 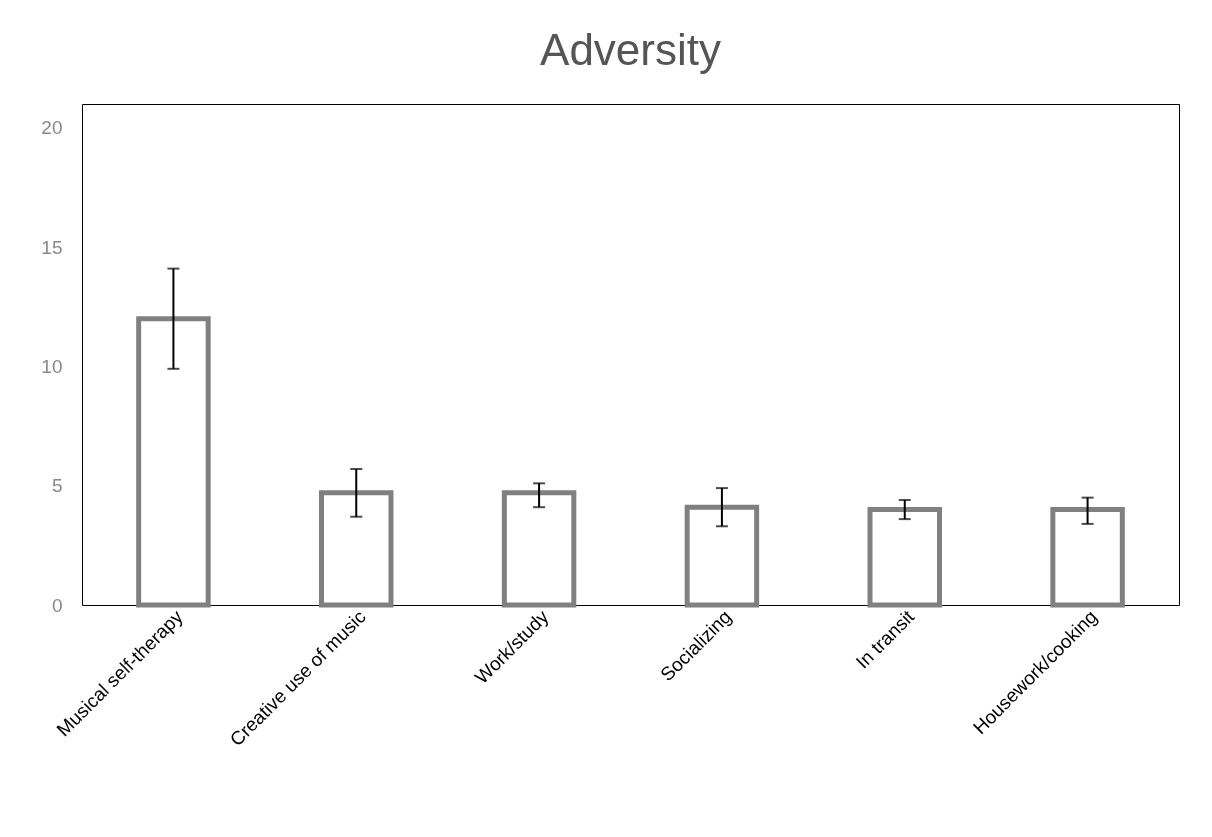 I want to click on y-tick-label: 20, so click(x=52, y=128).